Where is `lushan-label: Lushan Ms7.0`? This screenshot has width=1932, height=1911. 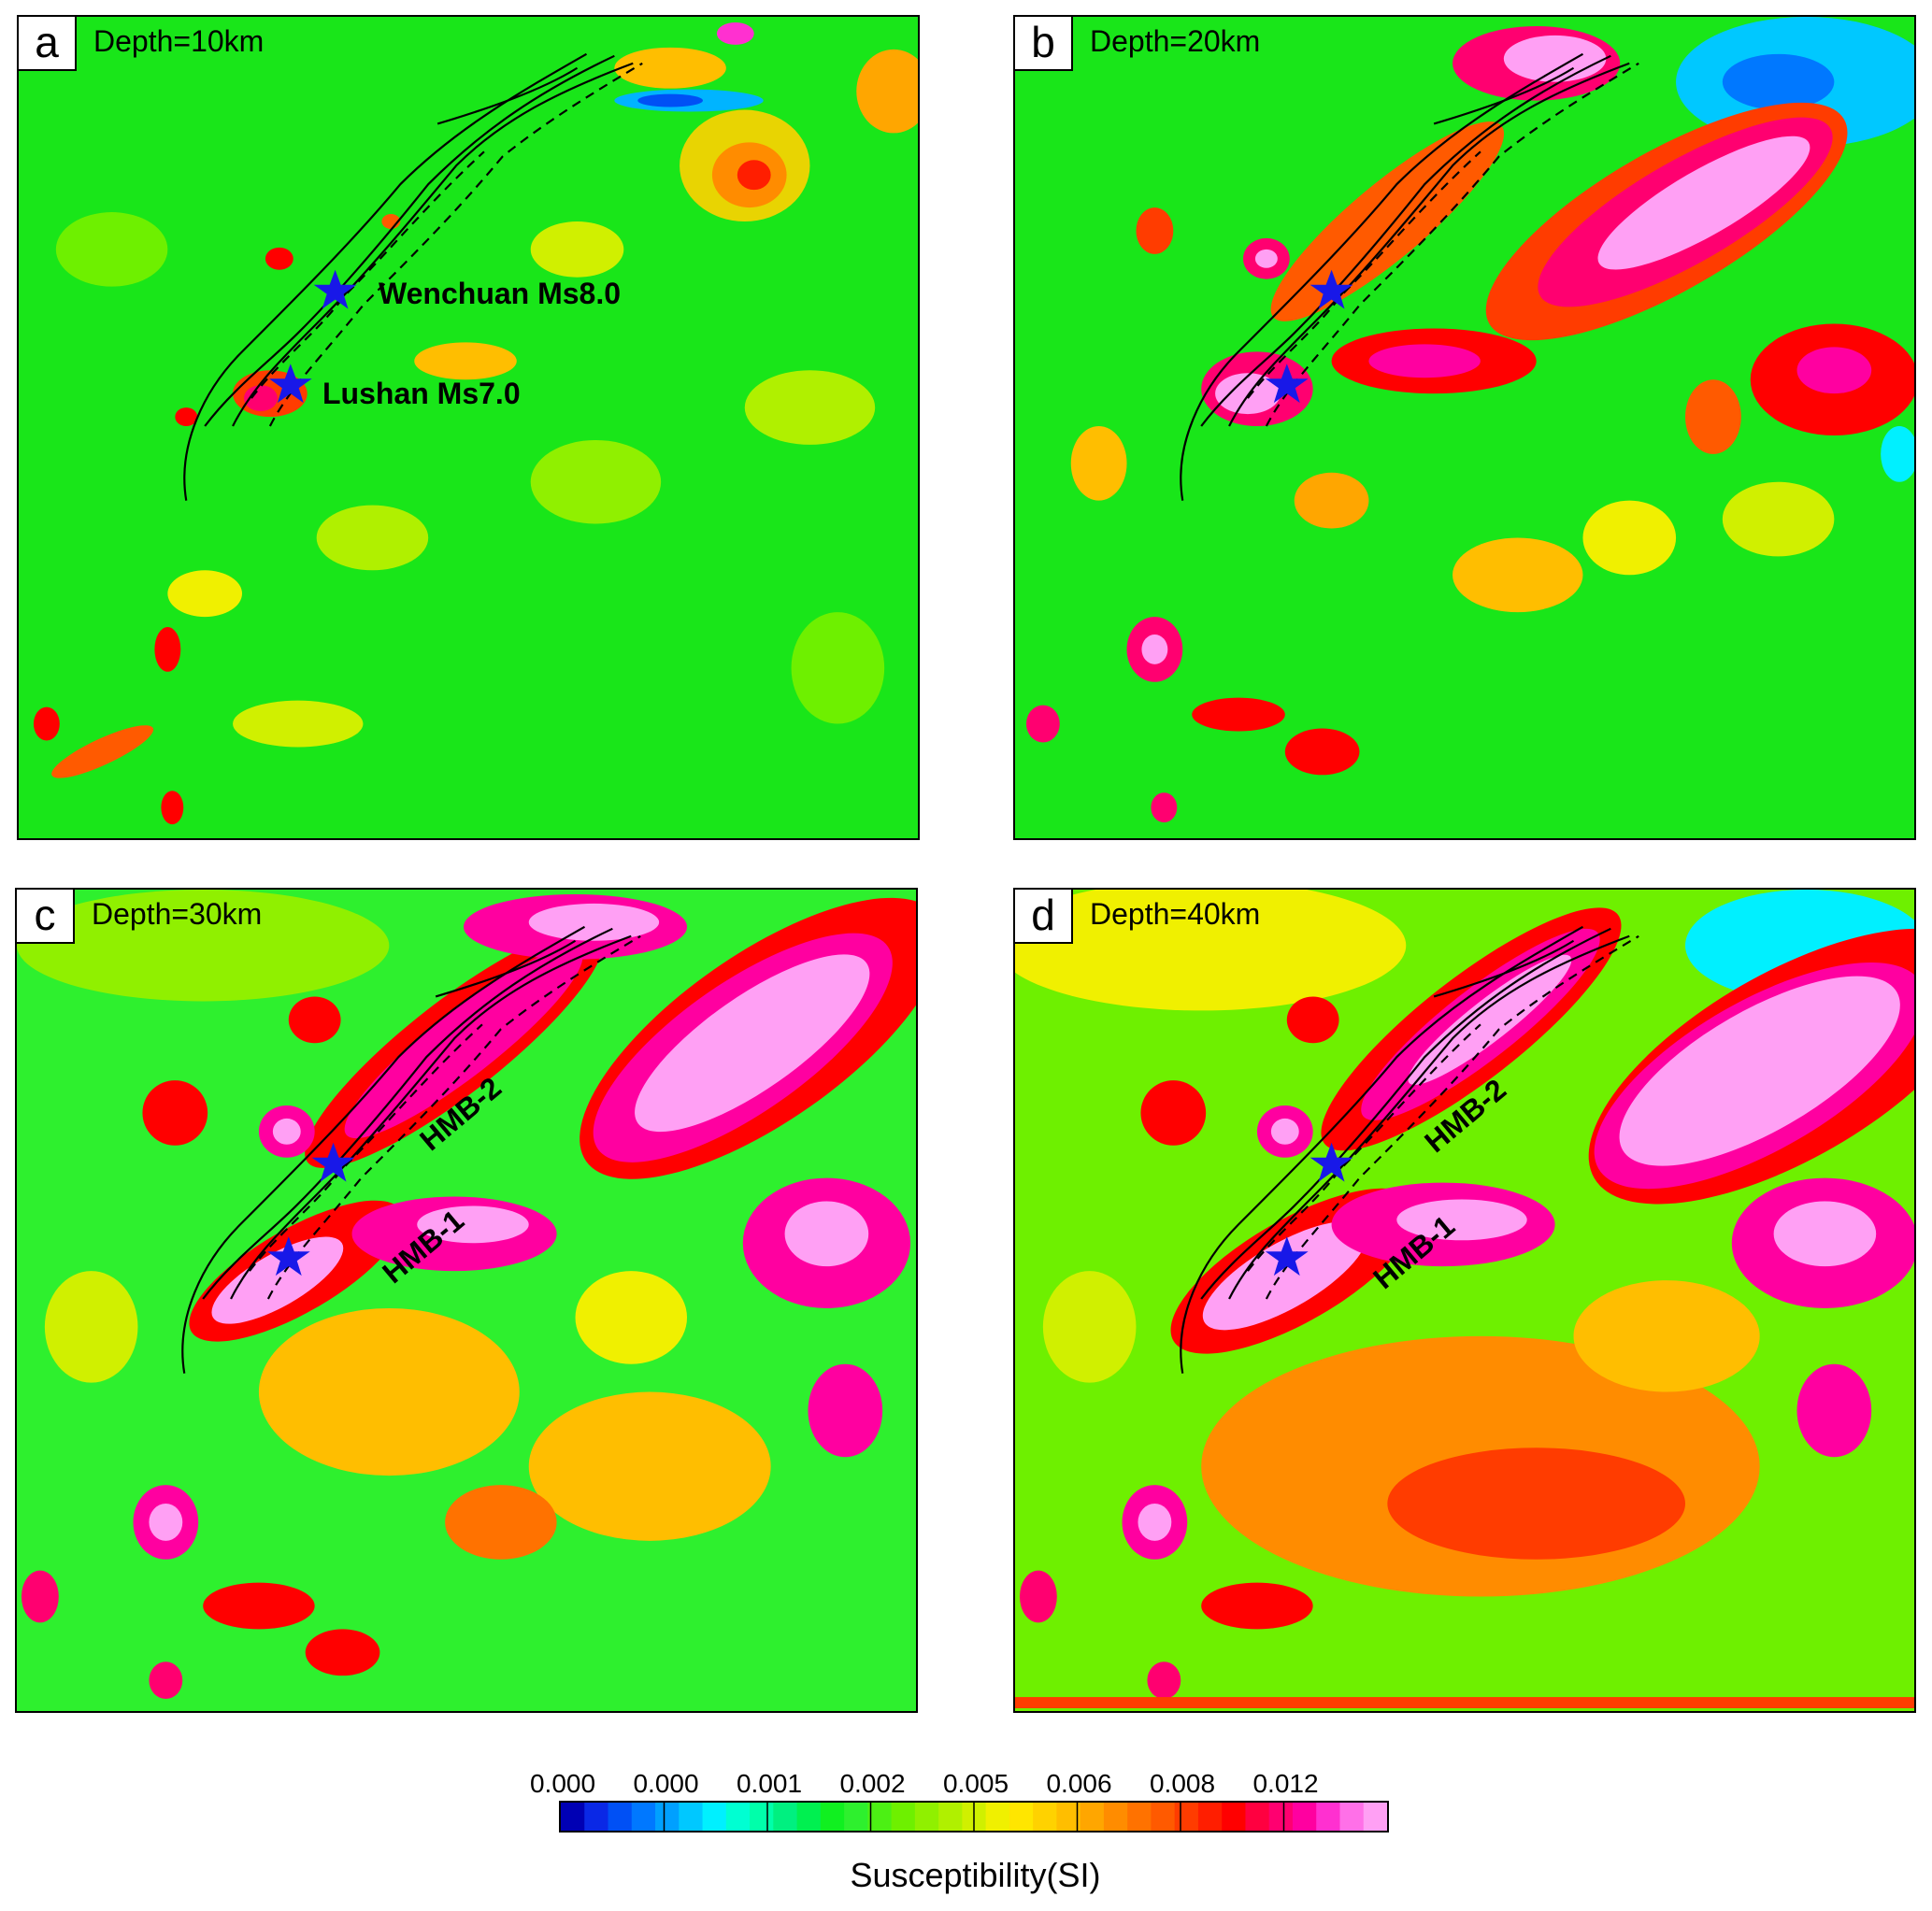 lushan-label: Lushan Ms7.0 is located at coordinates (421, 393).